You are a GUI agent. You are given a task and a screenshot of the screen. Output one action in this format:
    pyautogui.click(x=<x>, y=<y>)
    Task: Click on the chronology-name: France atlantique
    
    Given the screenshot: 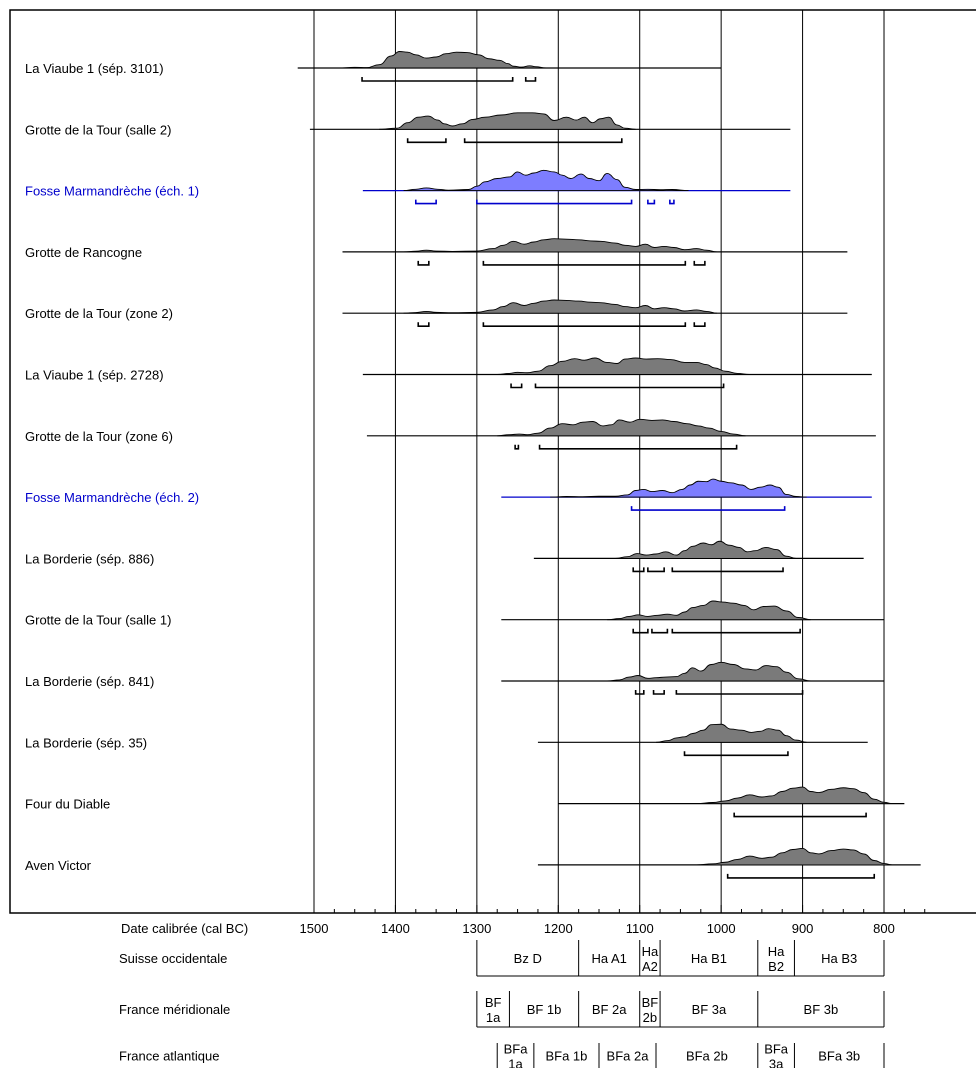 What is the action you would take?
    pyautogui.click(x=169, y=1056)
    